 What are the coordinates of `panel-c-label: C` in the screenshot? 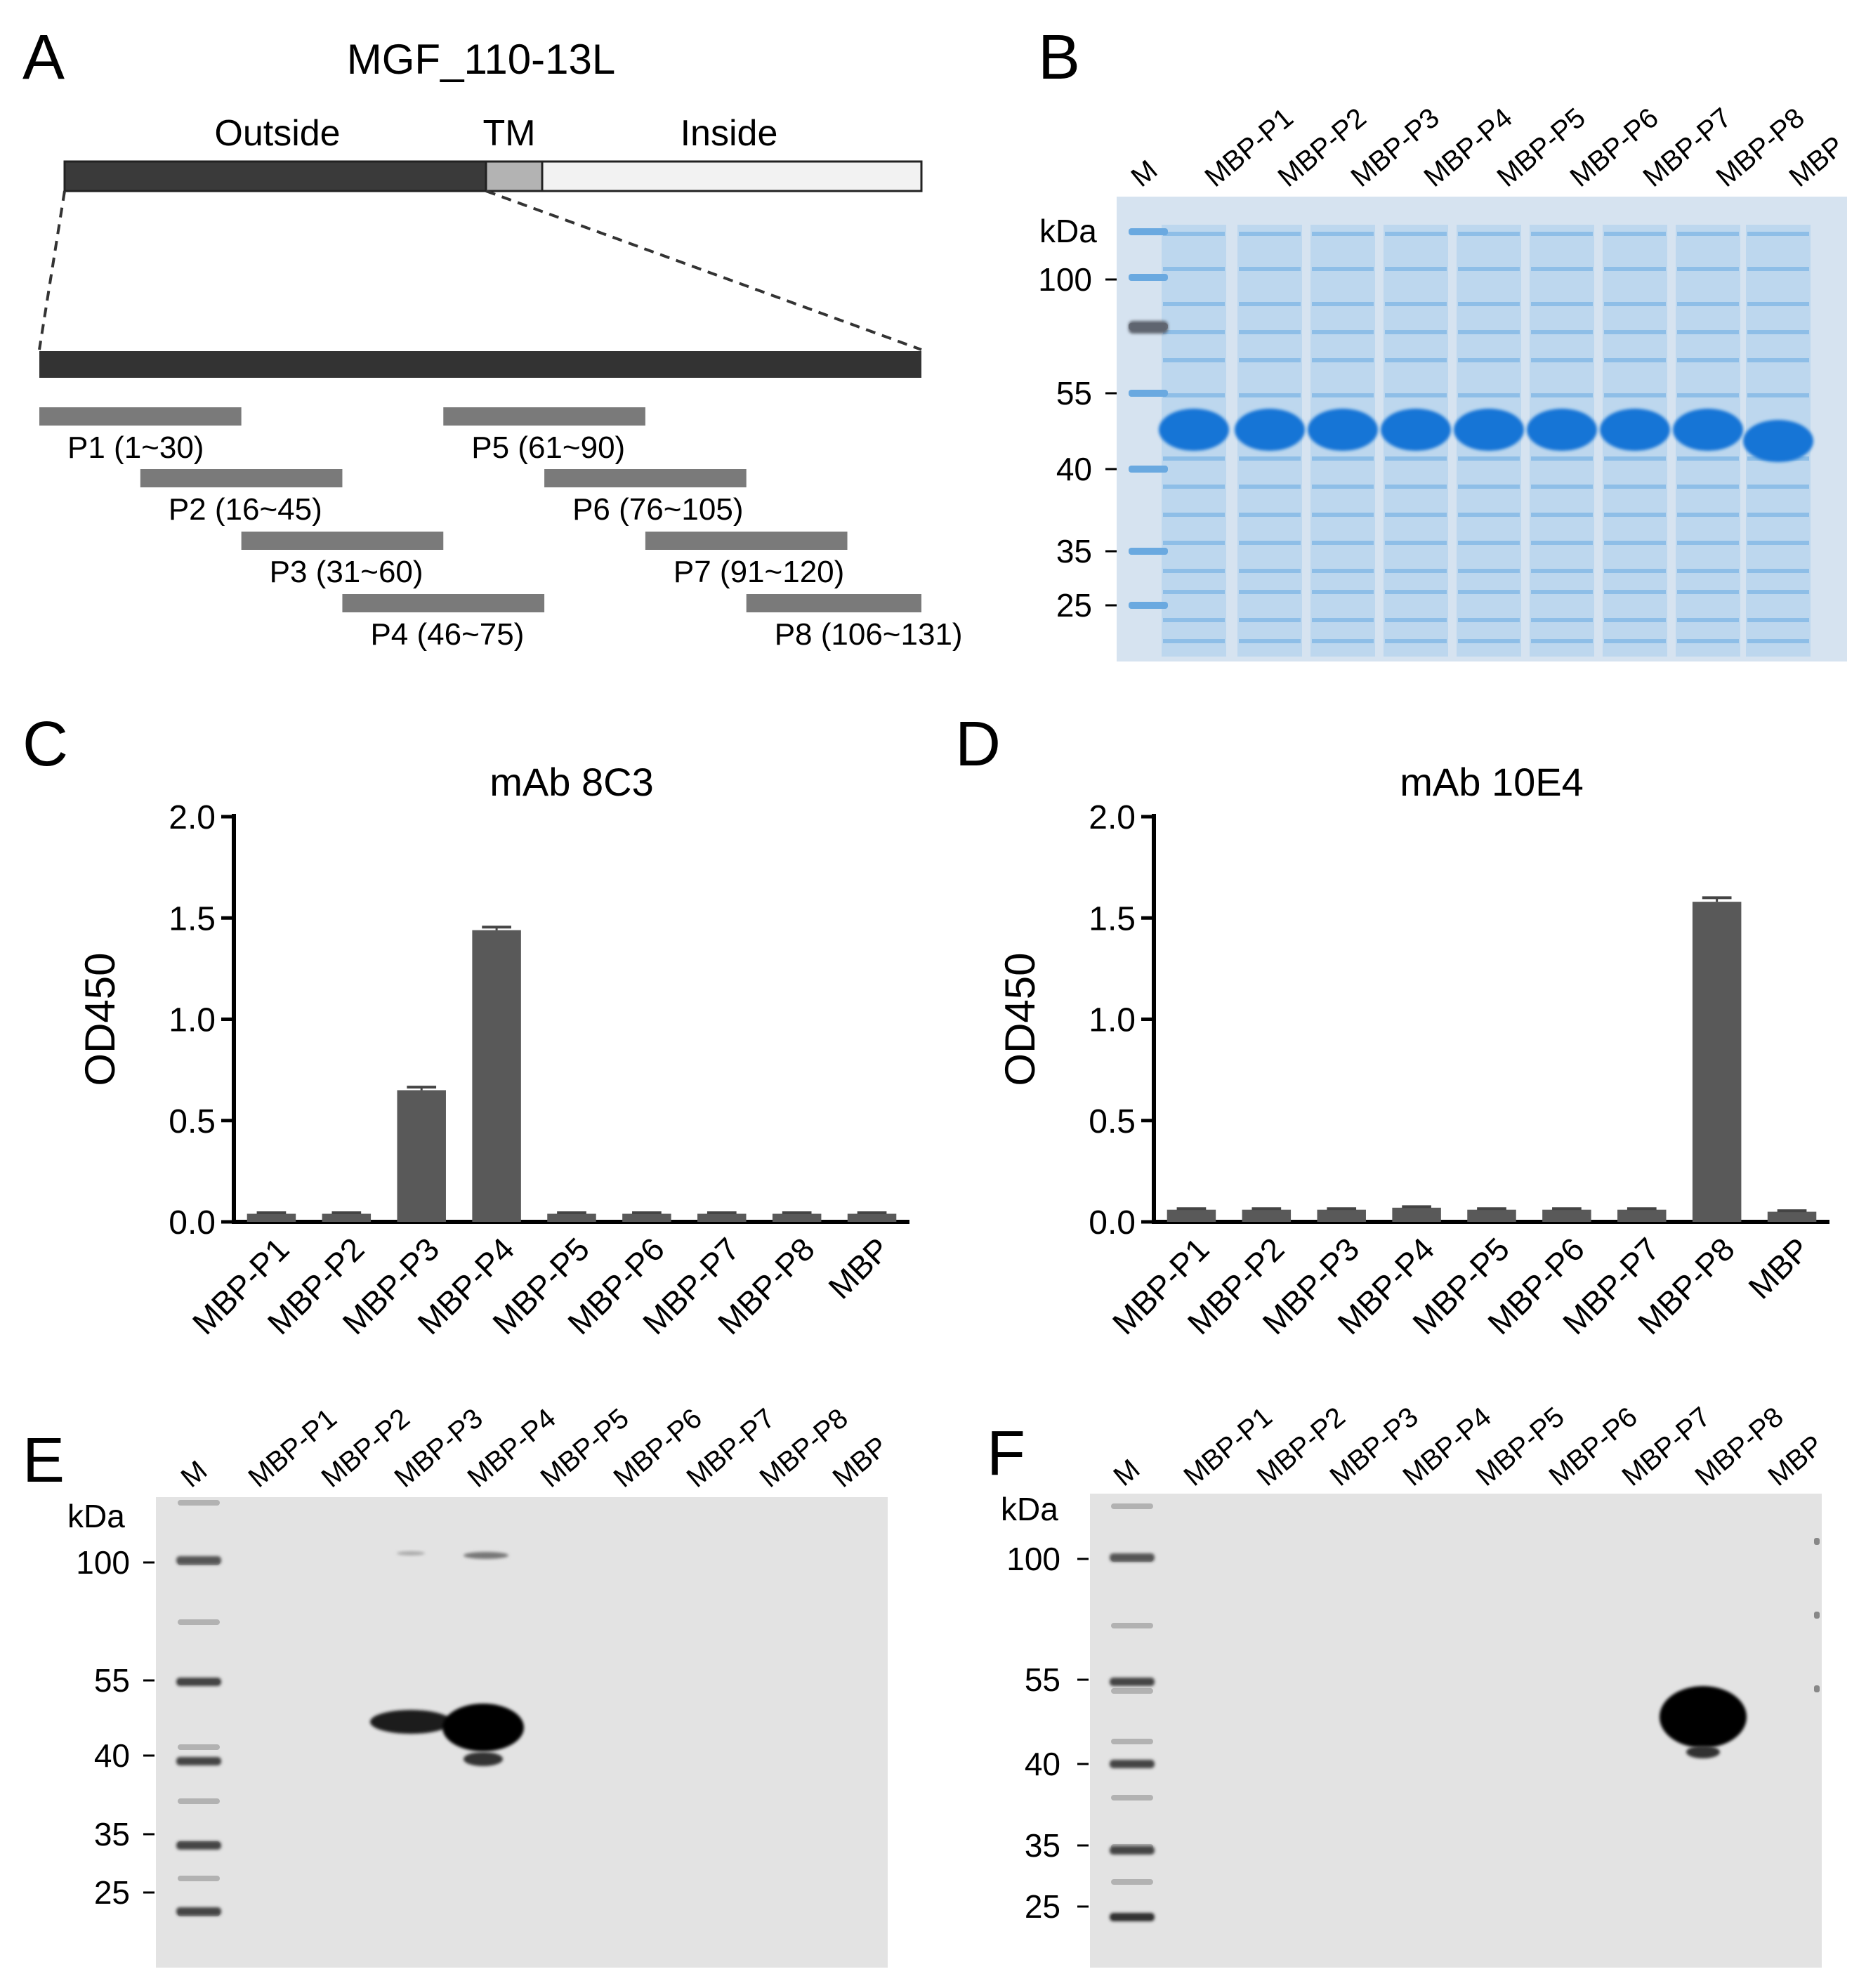 It's located at (45, 744).